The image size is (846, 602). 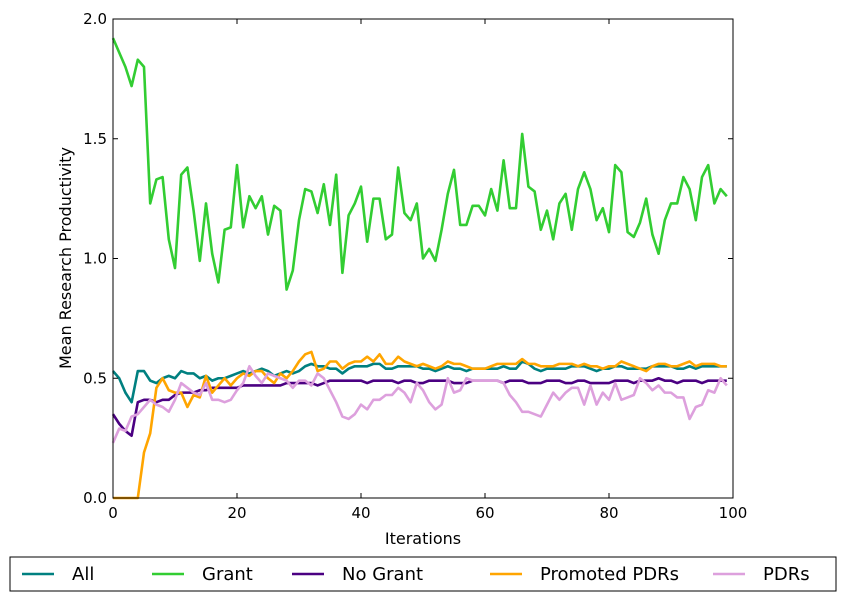 What do you see at coordinates (113, 513) in the screenshot?
I see `x-tick-label: 0` at bounding box center [113, 513].